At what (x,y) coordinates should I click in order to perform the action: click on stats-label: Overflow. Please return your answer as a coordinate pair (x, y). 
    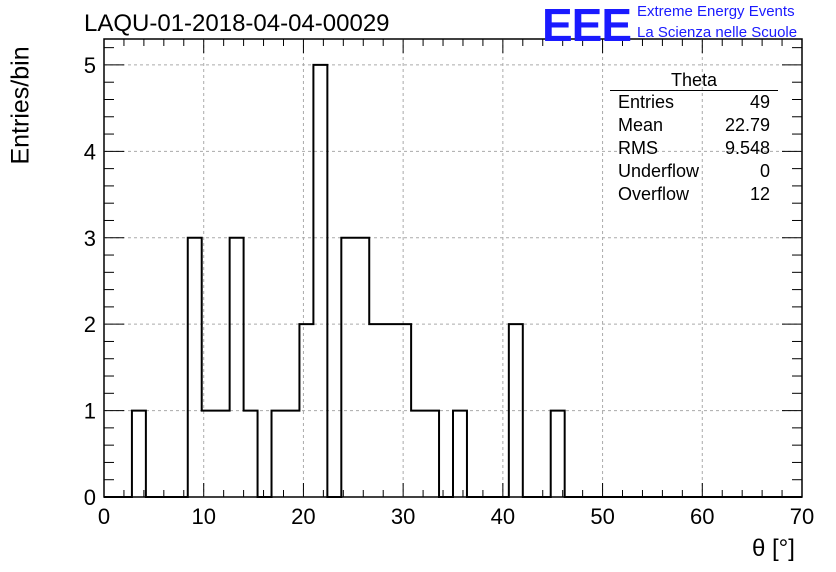
    Looking at the image, I should click on (654, 194).